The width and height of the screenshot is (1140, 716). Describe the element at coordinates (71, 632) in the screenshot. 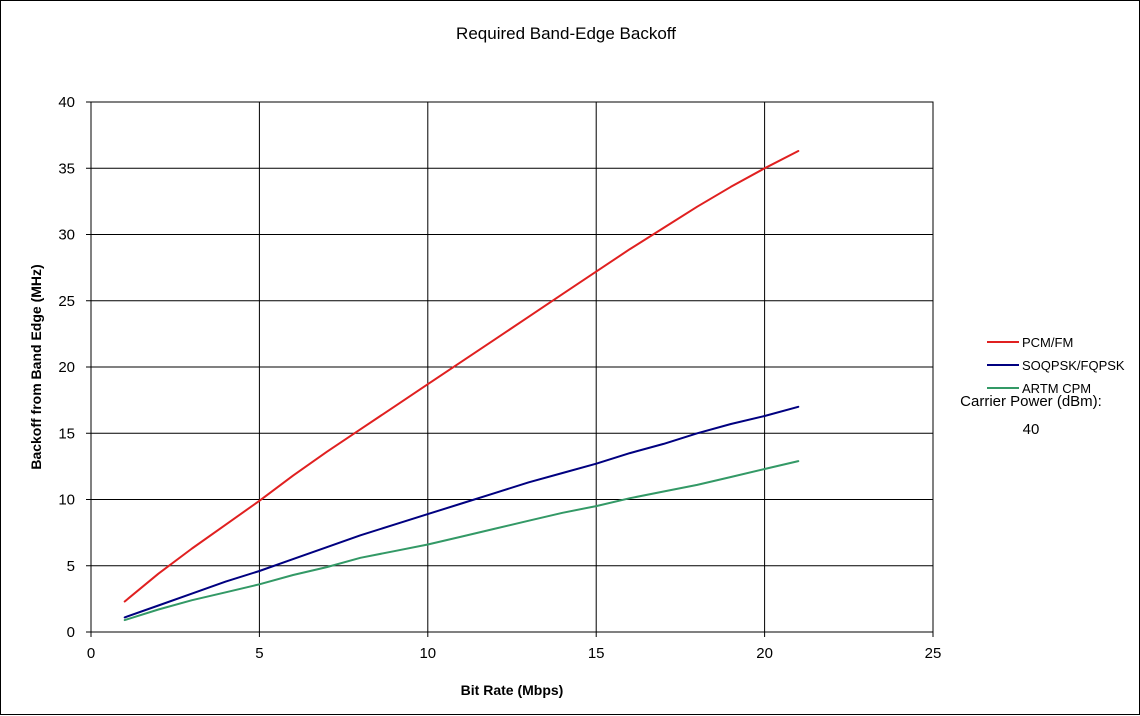

I see `y-tick-label: 0` at that location.